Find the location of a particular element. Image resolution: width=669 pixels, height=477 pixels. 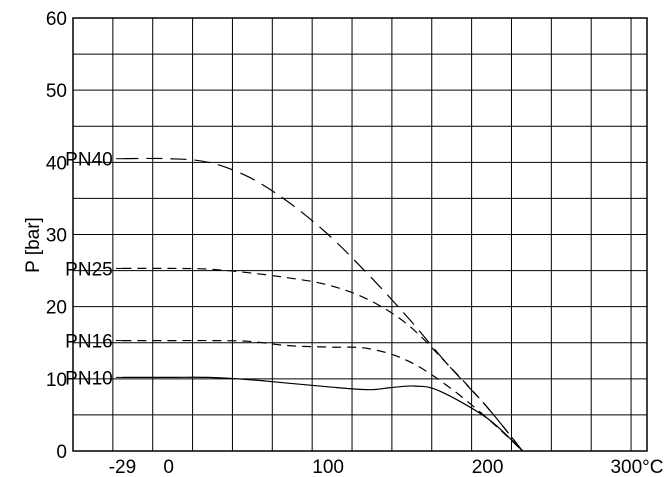

series-label-pn25: PN25 is located at coordinates (89, 269).